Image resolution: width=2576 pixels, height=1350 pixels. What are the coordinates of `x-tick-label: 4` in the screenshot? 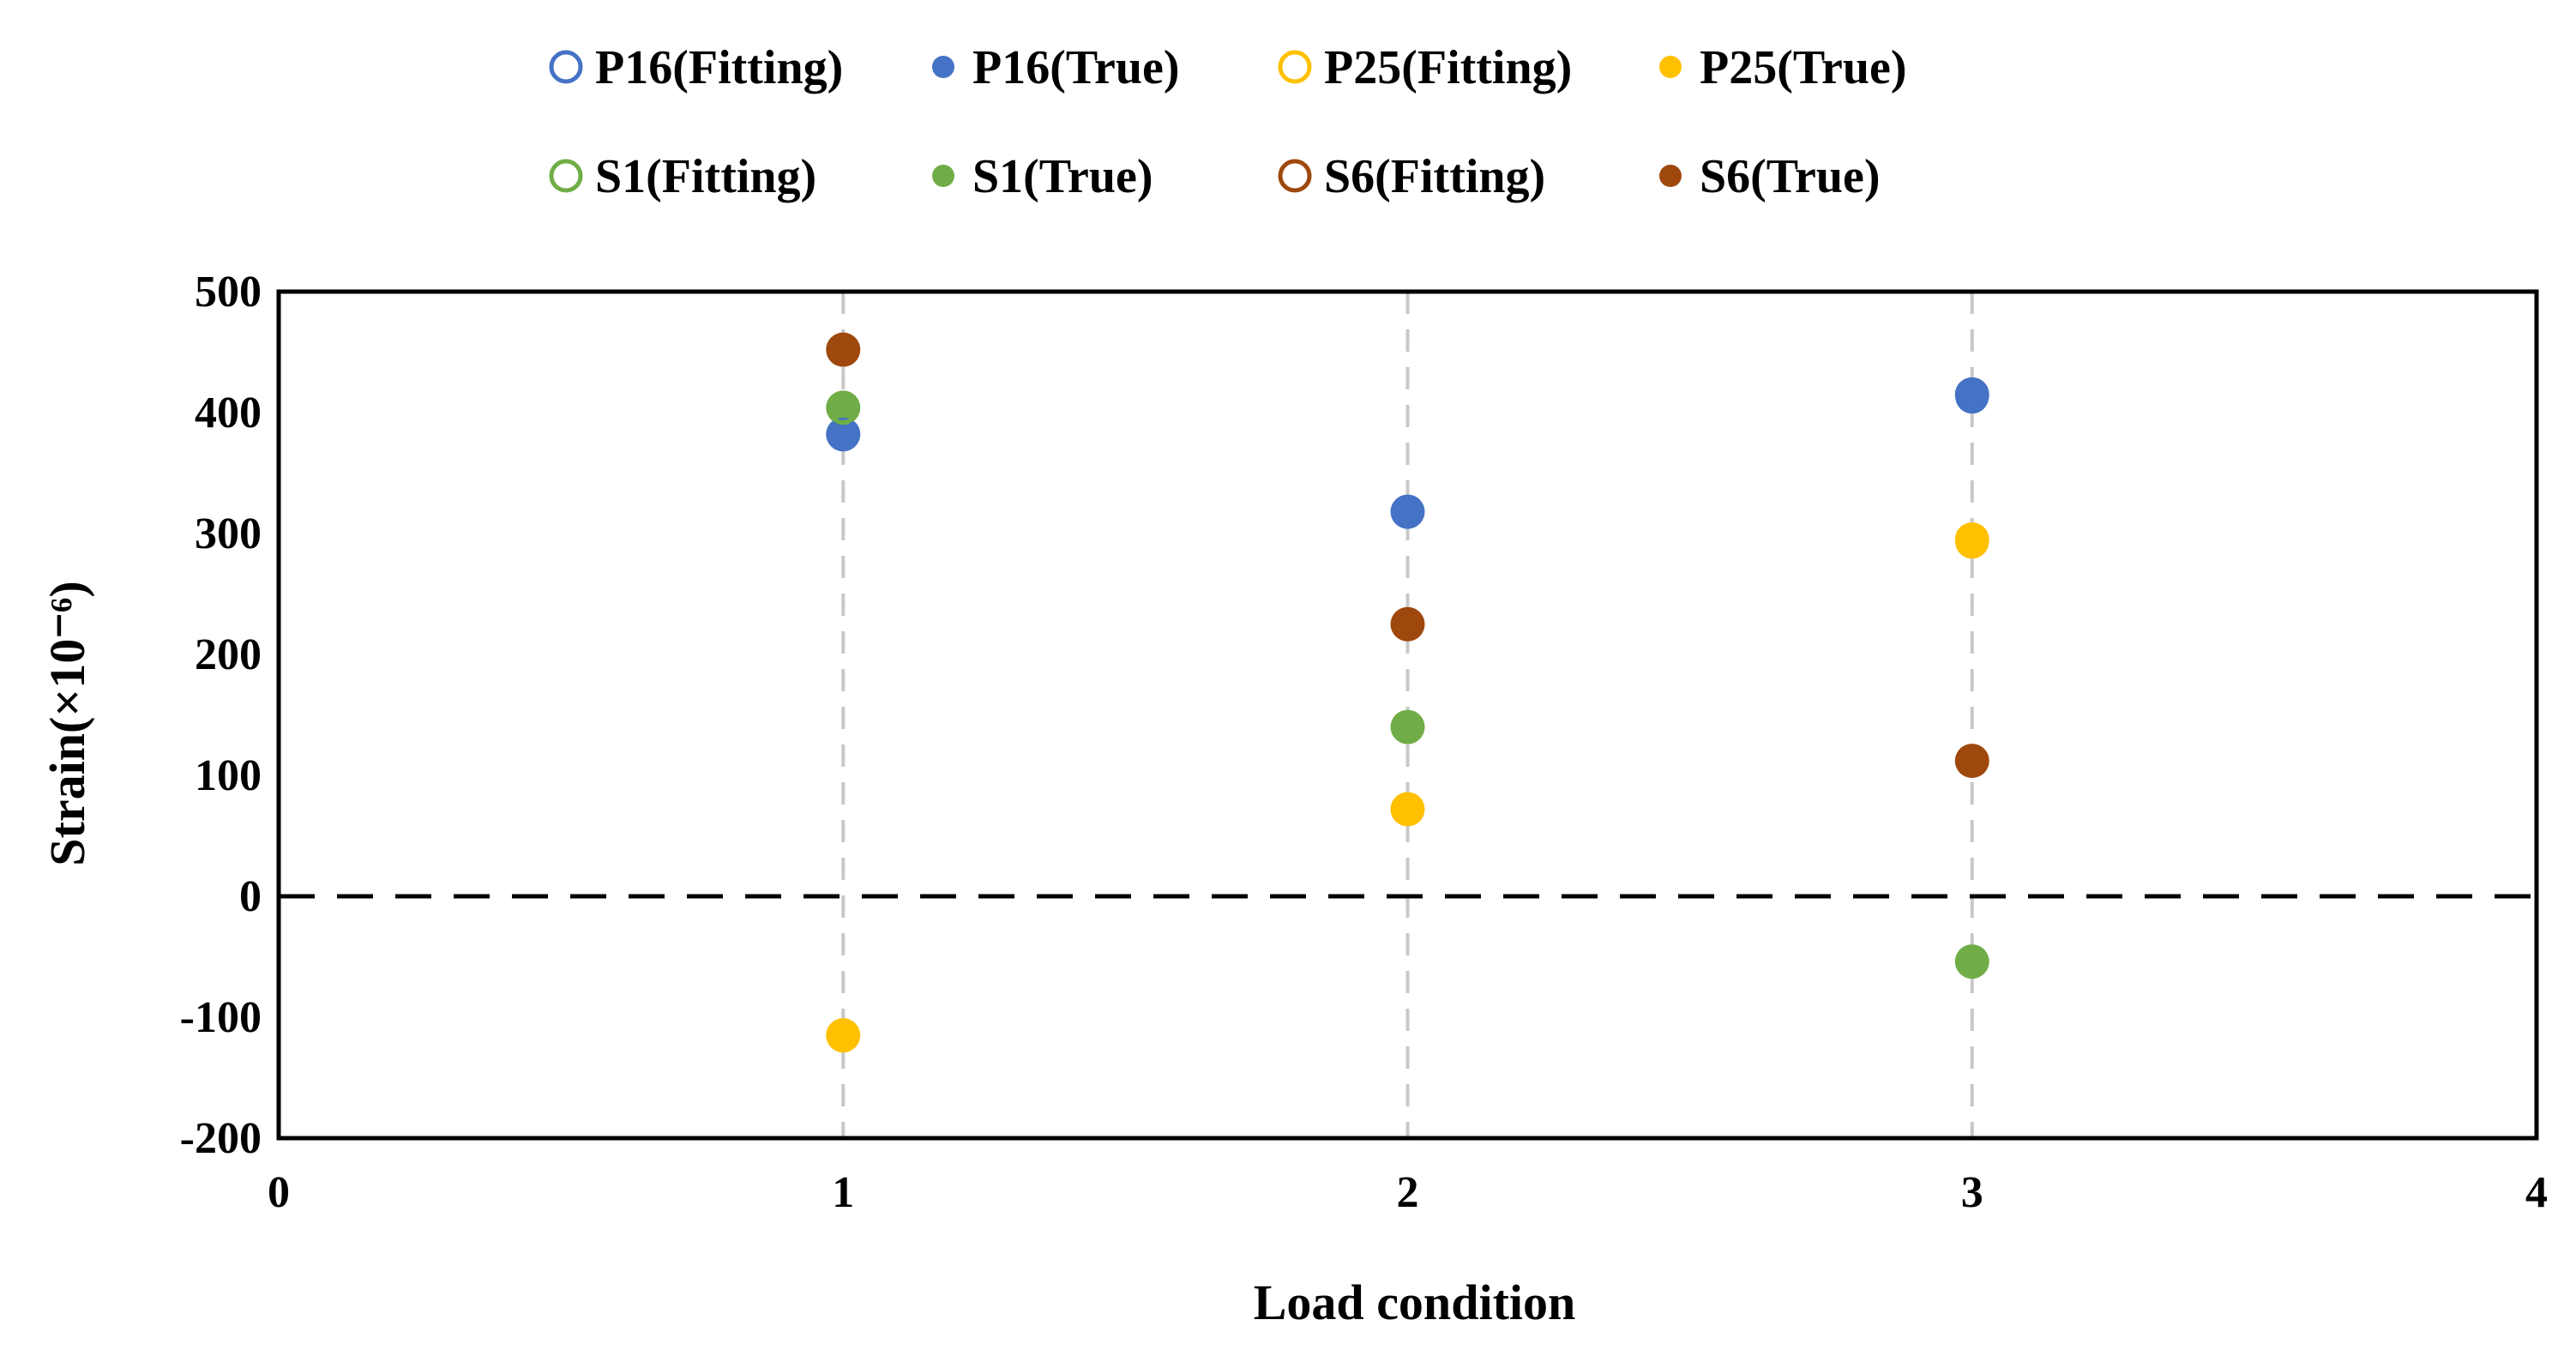 It's located at (2536, 1192).